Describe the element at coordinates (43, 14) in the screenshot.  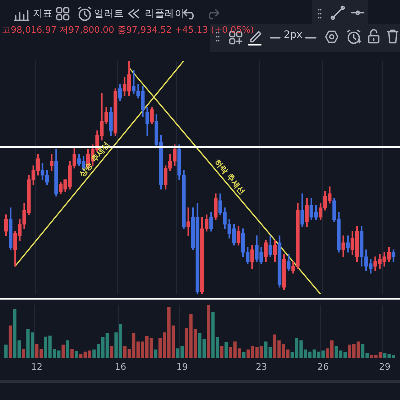
I see `text: 지표` at that location.